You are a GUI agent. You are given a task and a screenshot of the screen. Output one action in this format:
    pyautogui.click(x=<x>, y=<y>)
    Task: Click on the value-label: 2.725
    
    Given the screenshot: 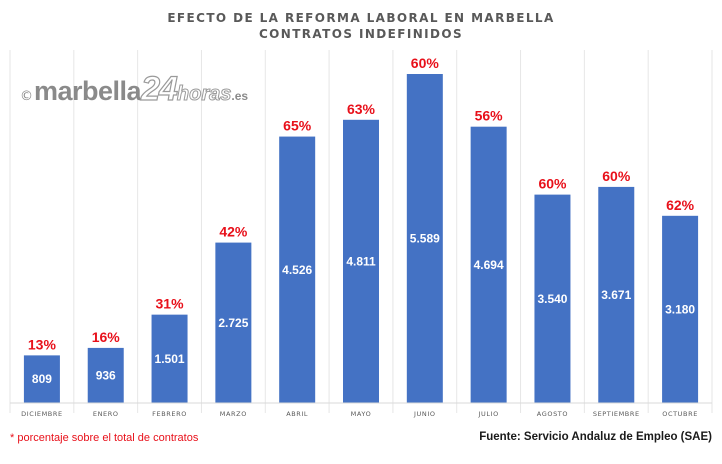 What is the action you would take?
    pyautogui.click(x=233, y=323)
    